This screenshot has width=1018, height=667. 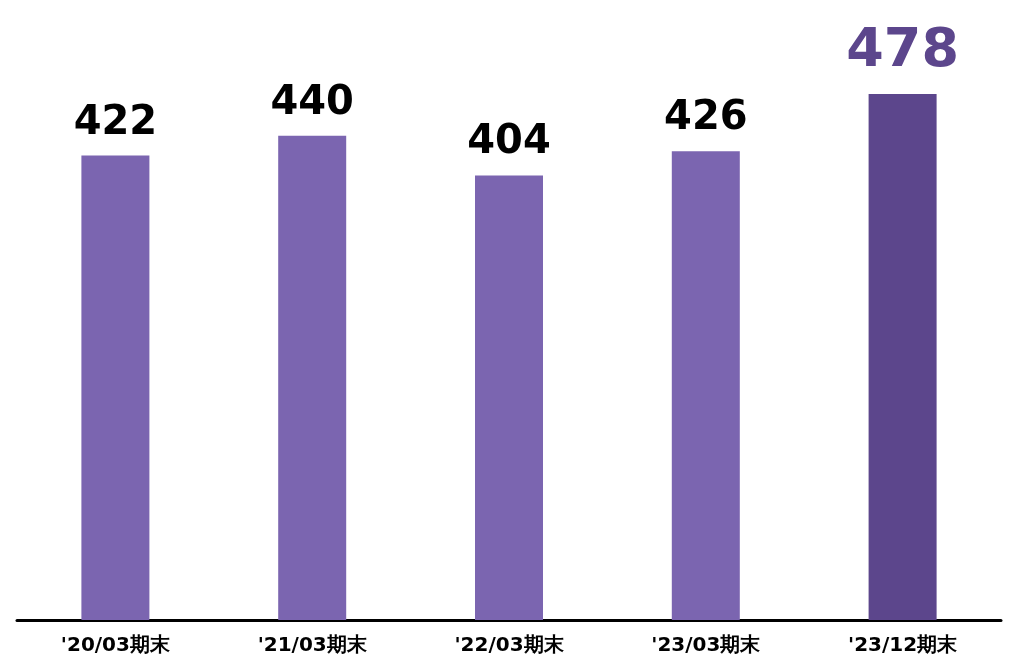 What do you see at coordinates (706, 644) in the screenshot?
I see `x-tick-label: '23/03期末` at bounding box center [706, 644].